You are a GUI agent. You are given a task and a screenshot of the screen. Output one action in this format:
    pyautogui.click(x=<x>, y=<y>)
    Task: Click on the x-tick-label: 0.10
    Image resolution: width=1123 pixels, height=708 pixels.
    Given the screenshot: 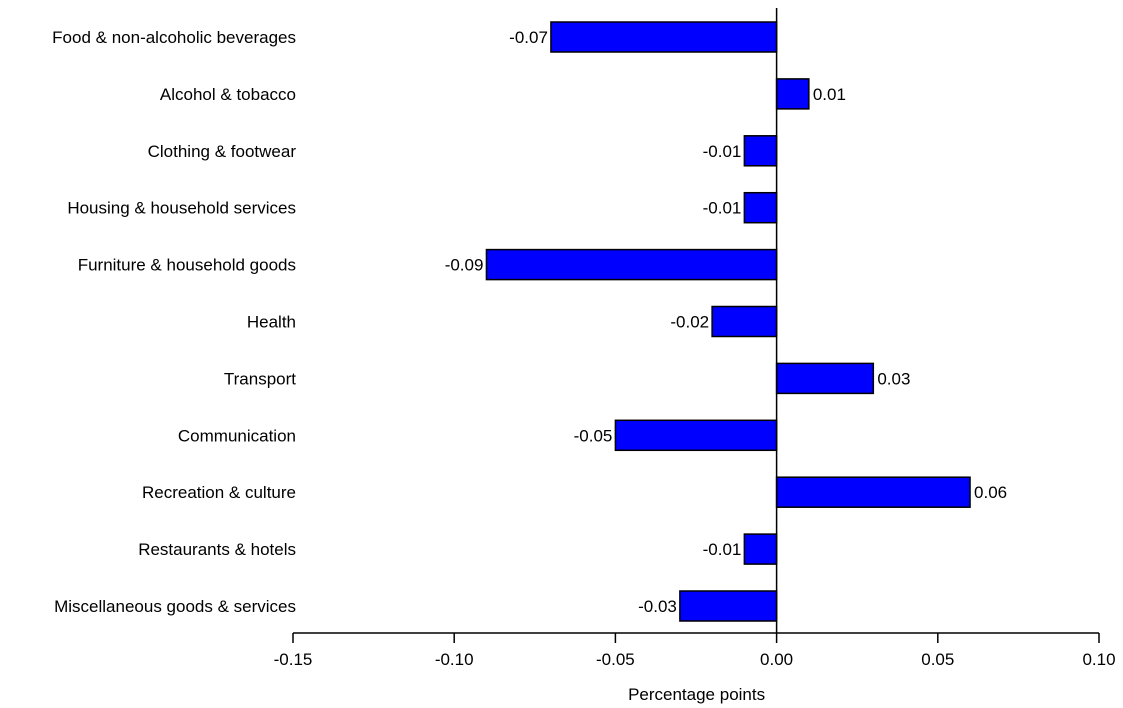 What is the action you would take?
    pyautogui.click(x=1098, y=659)
    